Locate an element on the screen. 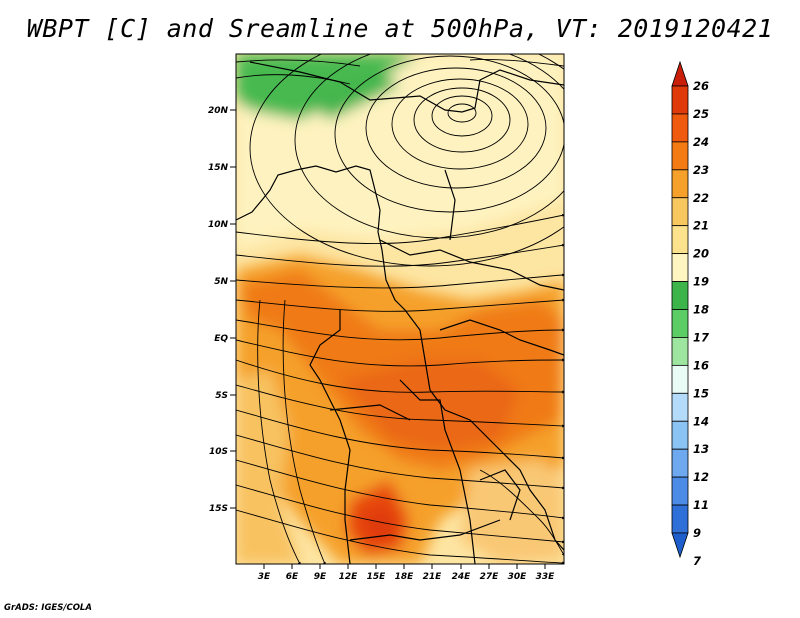  colorbar-label: 17 is located at coordinates (701, 337).